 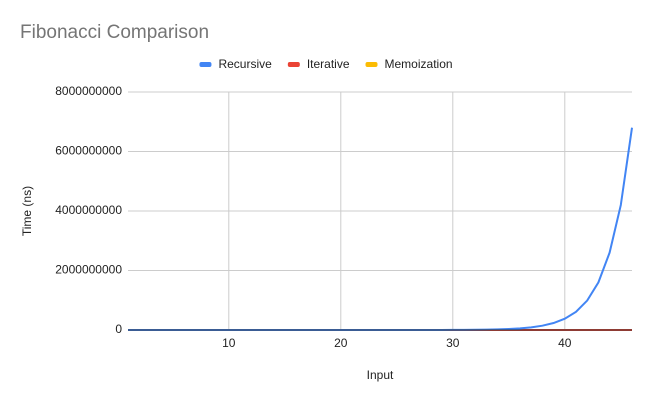 I want to click on x-tick-label: 30, so click(x=453, y=343).